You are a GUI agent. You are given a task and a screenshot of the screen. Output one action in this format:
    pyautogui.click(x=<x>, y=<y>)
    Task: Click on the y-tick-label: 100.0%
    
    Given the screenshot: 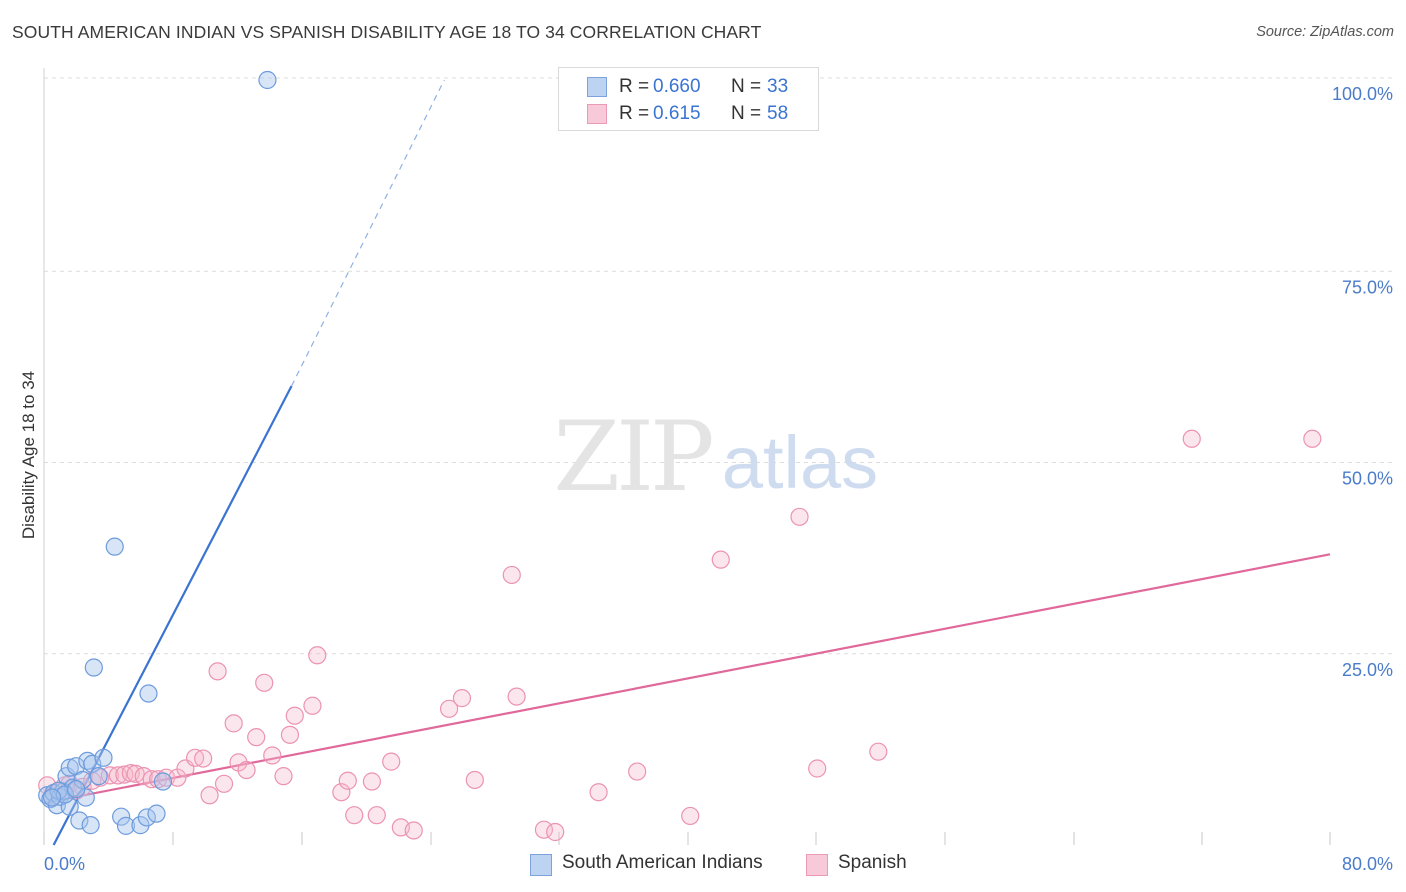 What is the action you would take?
    pyautogui.click(x=1362, y=94)
    